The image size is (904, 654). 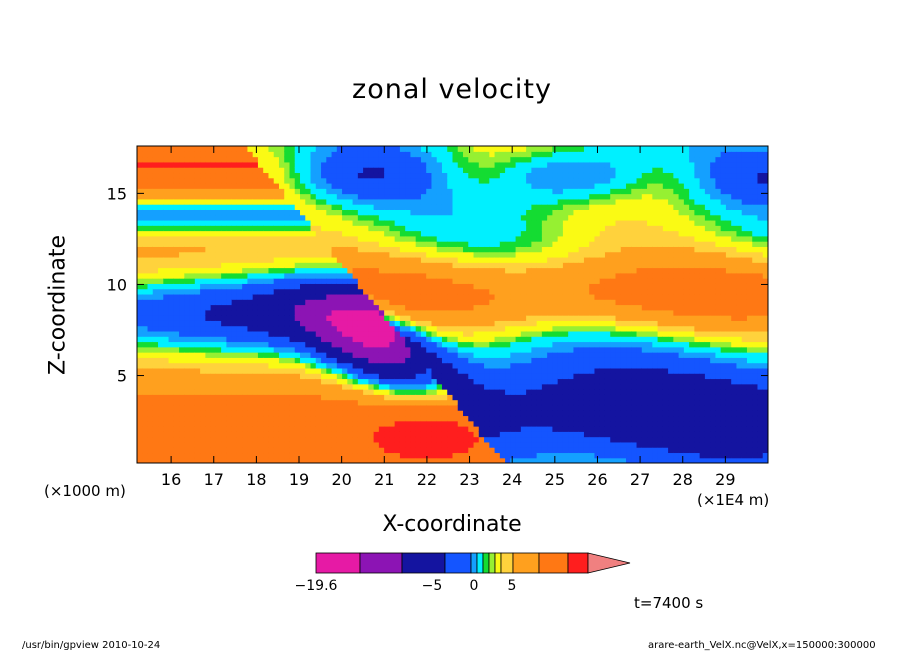 What do you see at coordinates (452, 89) in the screenshot?
I see `chart-title: zonal velocity` at bounding box center [452, 89].